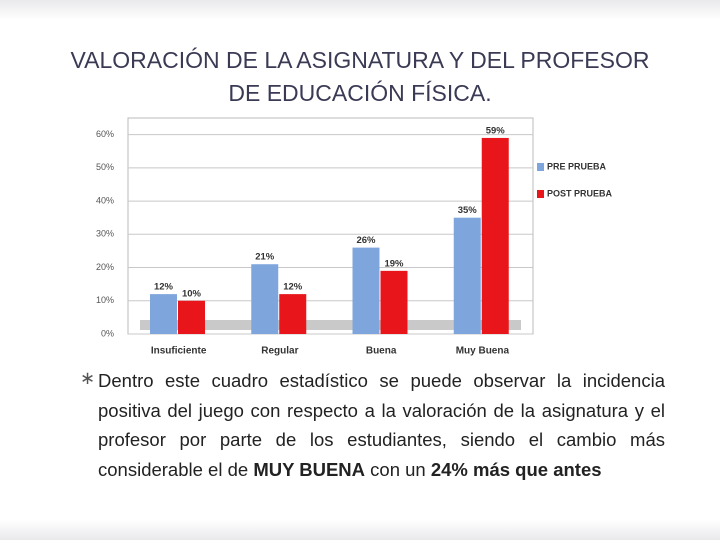  Describe the element at coordinates (330, 325) in the screenshot. I see `floor` at that location.